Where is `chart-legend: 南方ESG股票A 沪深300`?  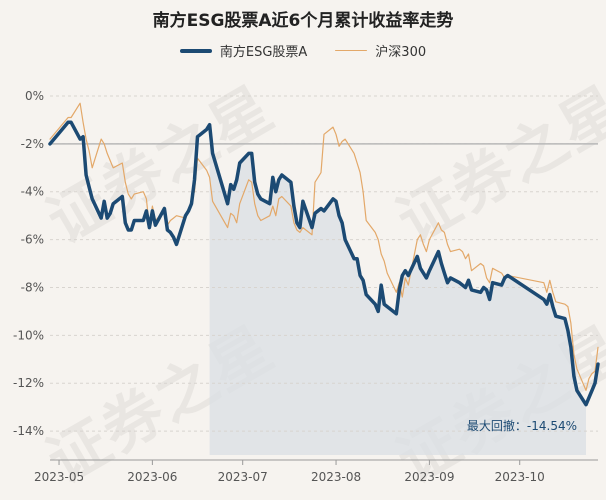 chart-legend: 南方ESG股票A 沪深300 is located at coordinates (303, 50).